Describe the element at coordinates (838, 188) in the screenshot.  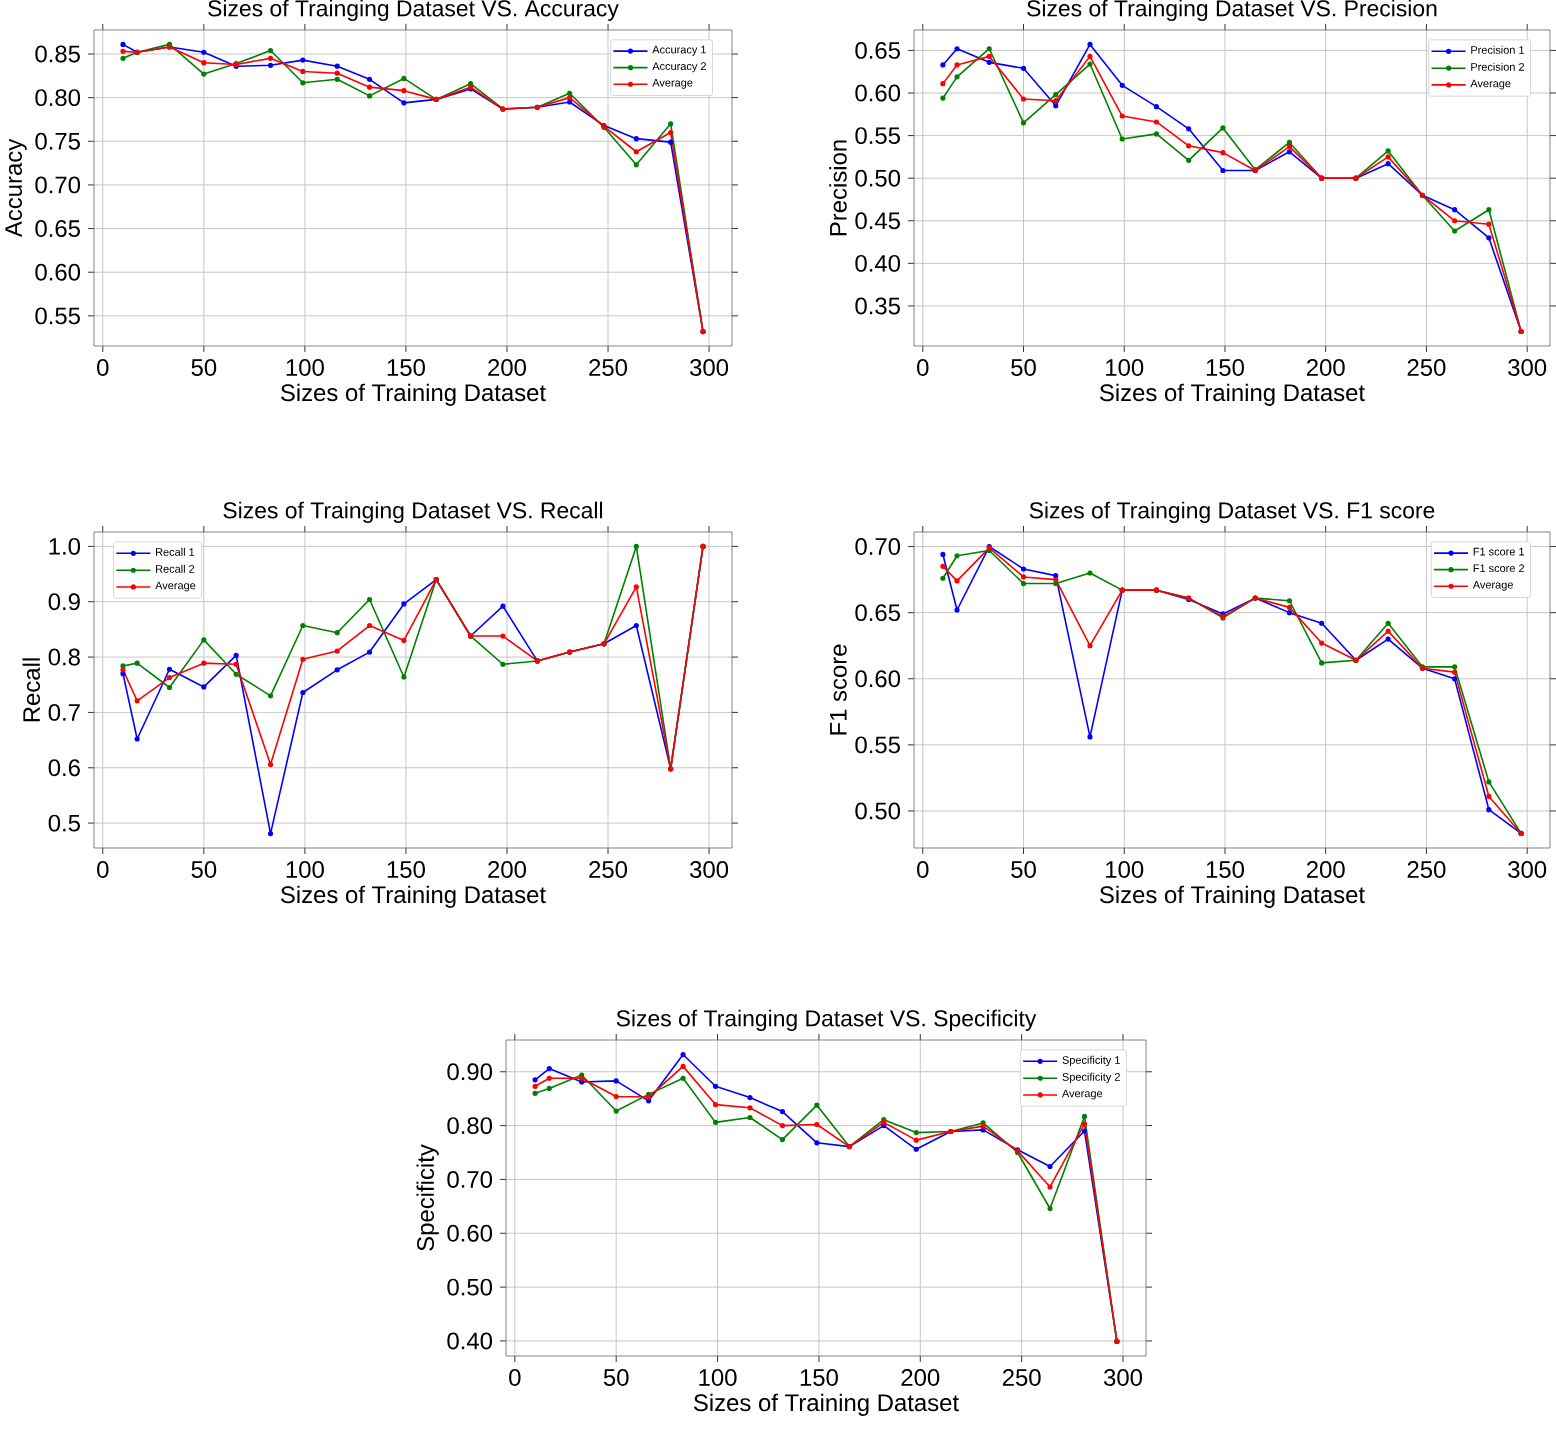
I see `y-axis-title: Precision` at that location.